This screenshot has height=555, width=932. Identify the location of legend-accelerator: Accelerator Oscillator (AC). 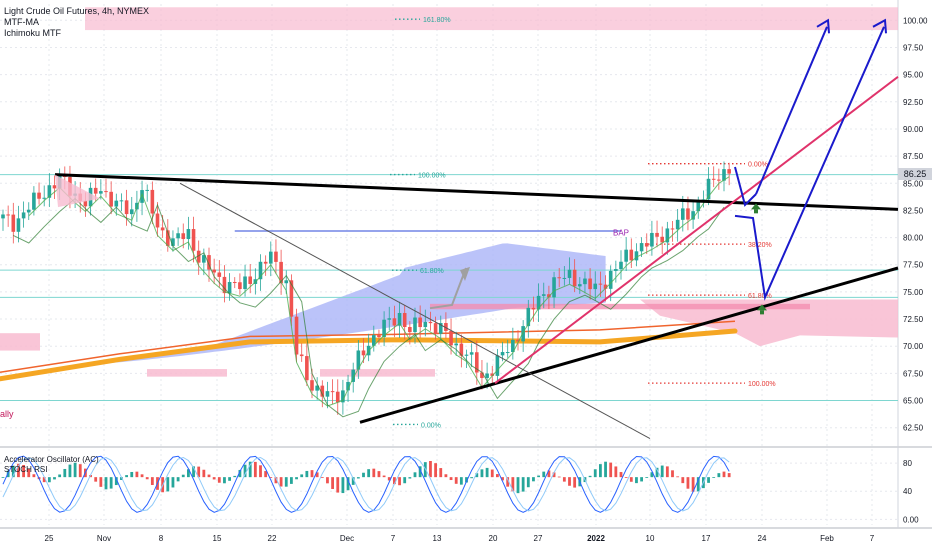
(51, 459).